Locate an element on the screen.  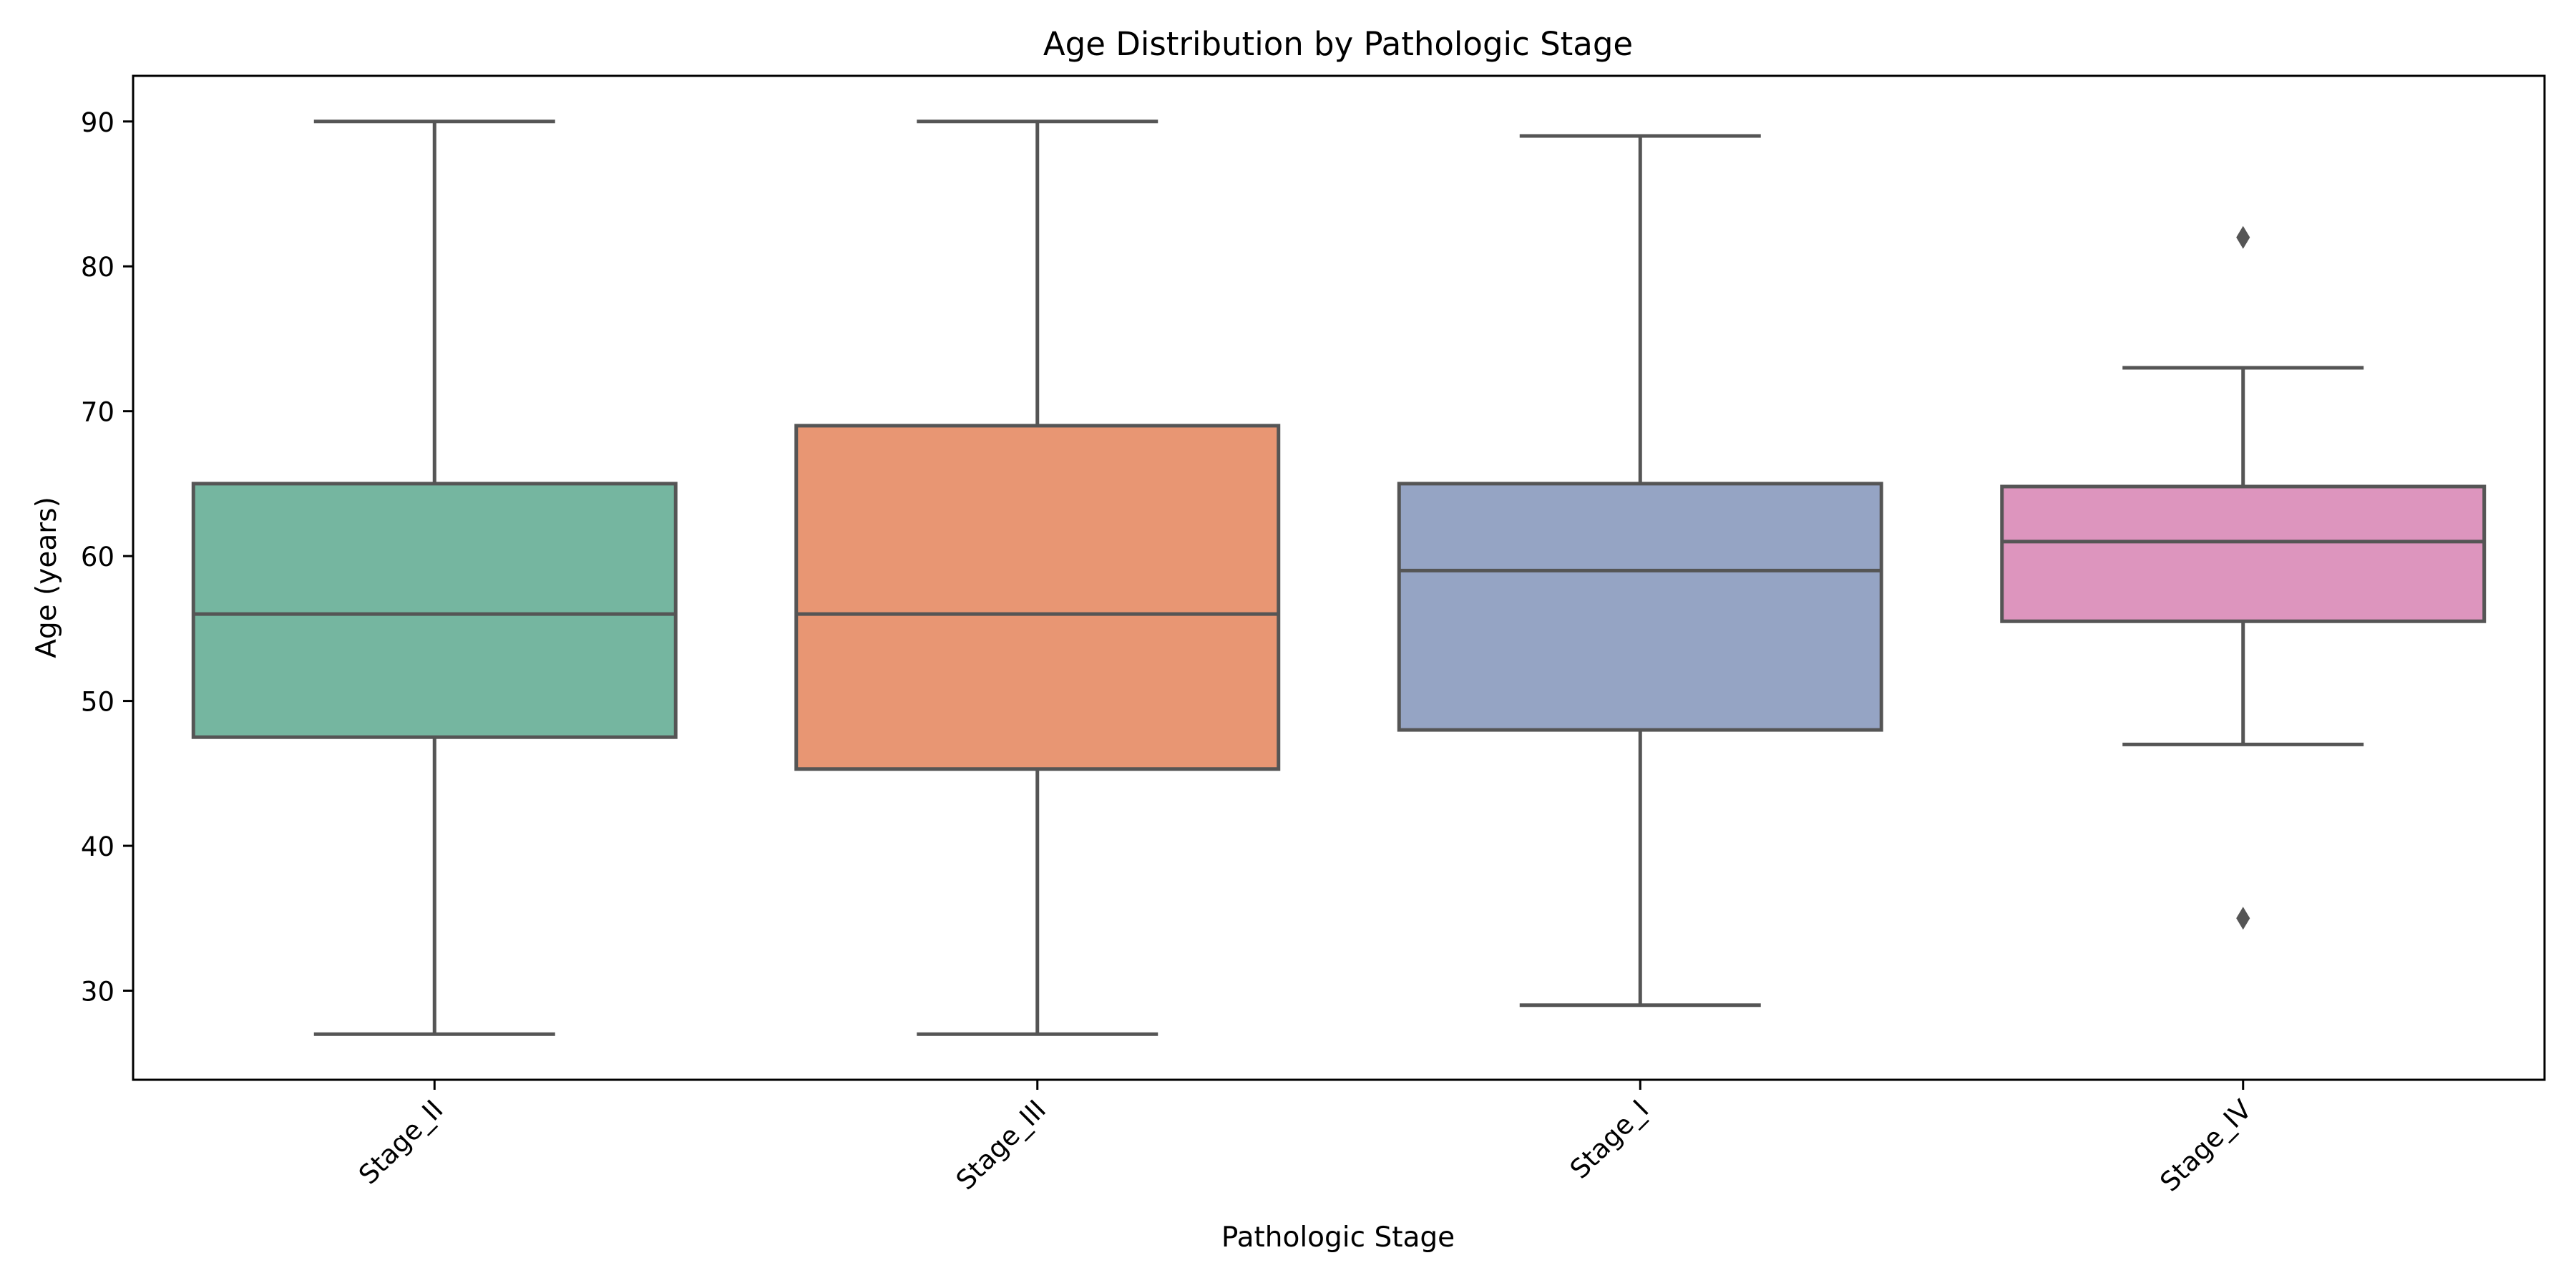
y-axis: 30 40 50 60 70 80 90 is located at coordinates (107, 557).